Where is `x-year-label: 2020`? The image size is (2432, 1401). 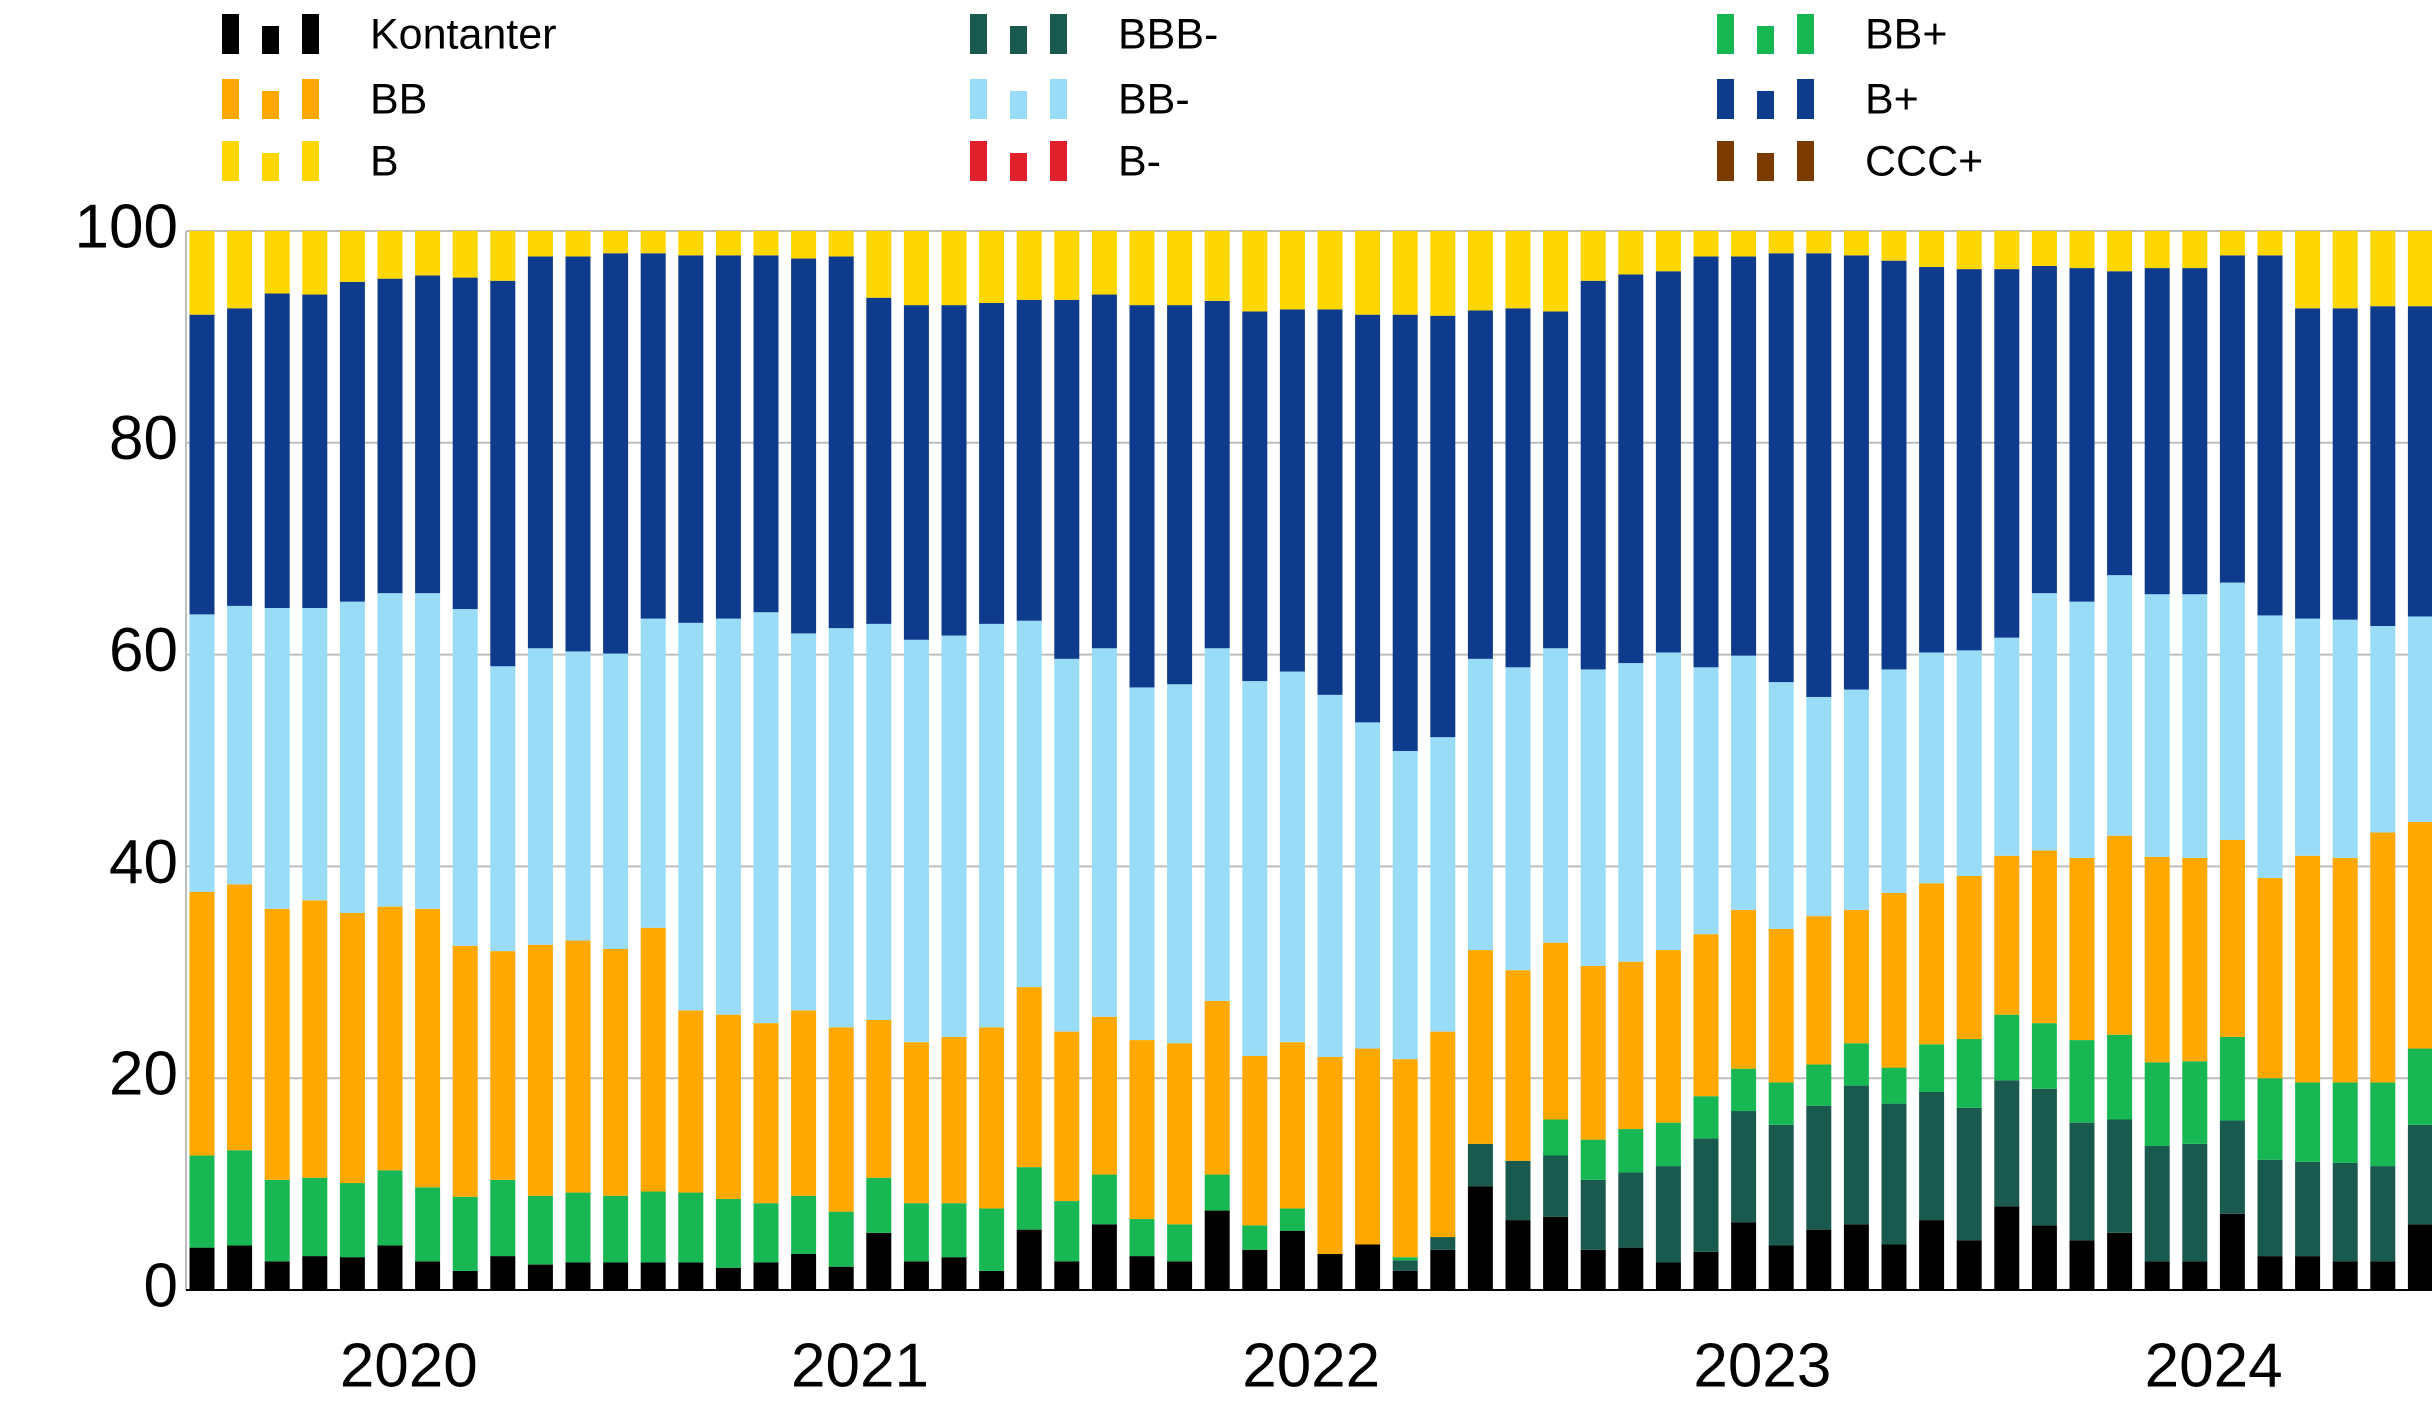 x-year-label: 2020 is located at coordinates (409, 1365).